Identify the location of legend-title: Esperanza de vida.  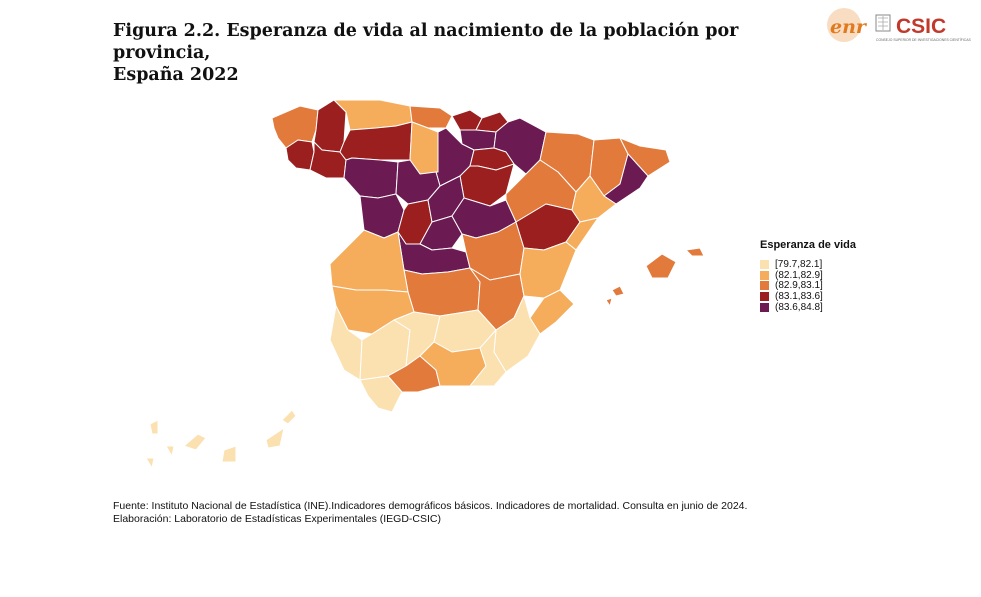
(808, 245).